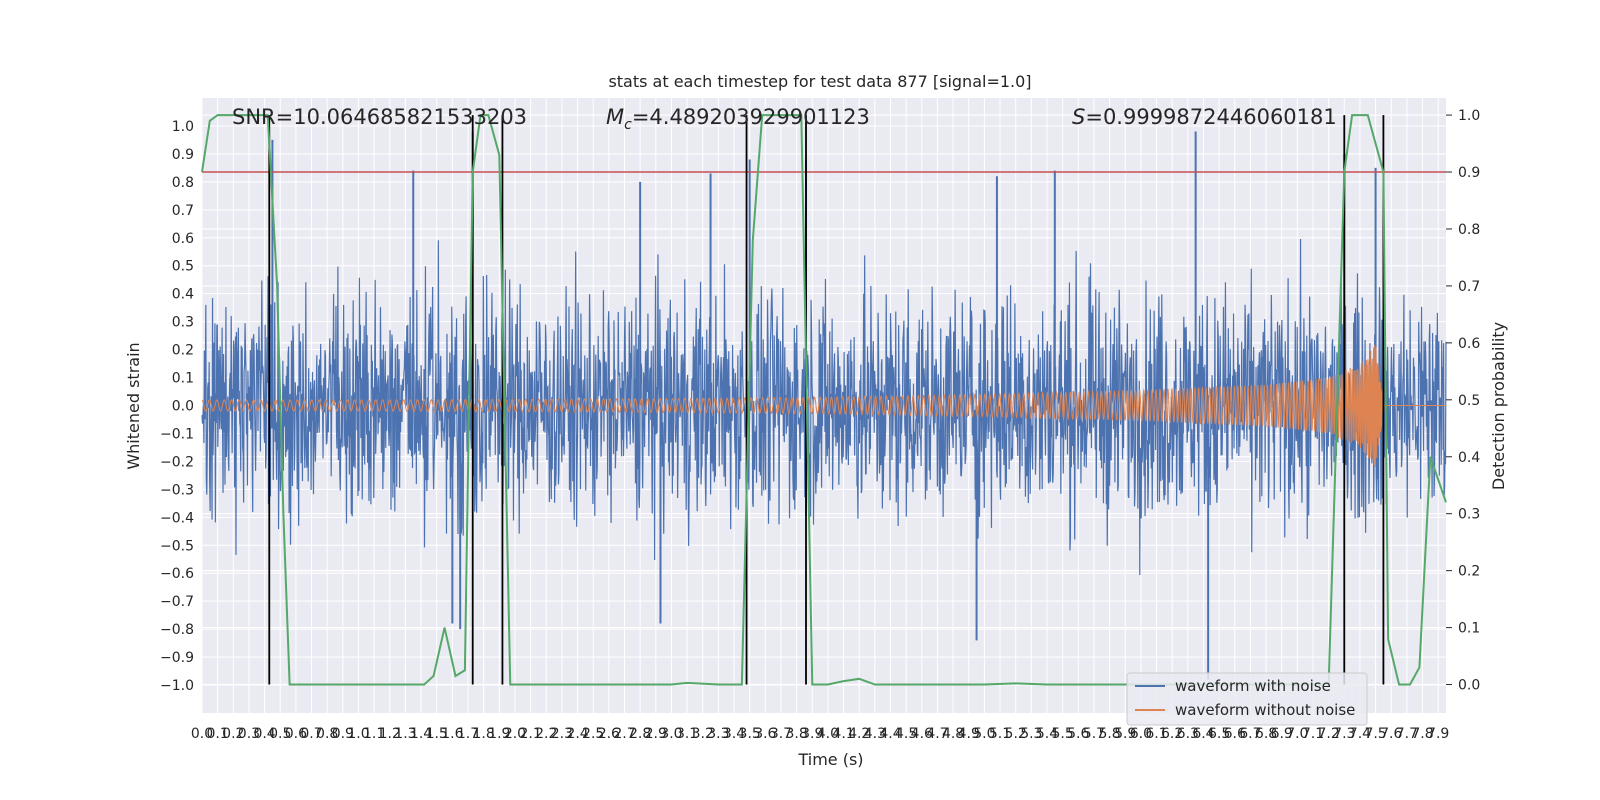 The width and height of the screenshot is (1600, 800). I want to click on x-tick-label: 2.8, so click(640, 734).